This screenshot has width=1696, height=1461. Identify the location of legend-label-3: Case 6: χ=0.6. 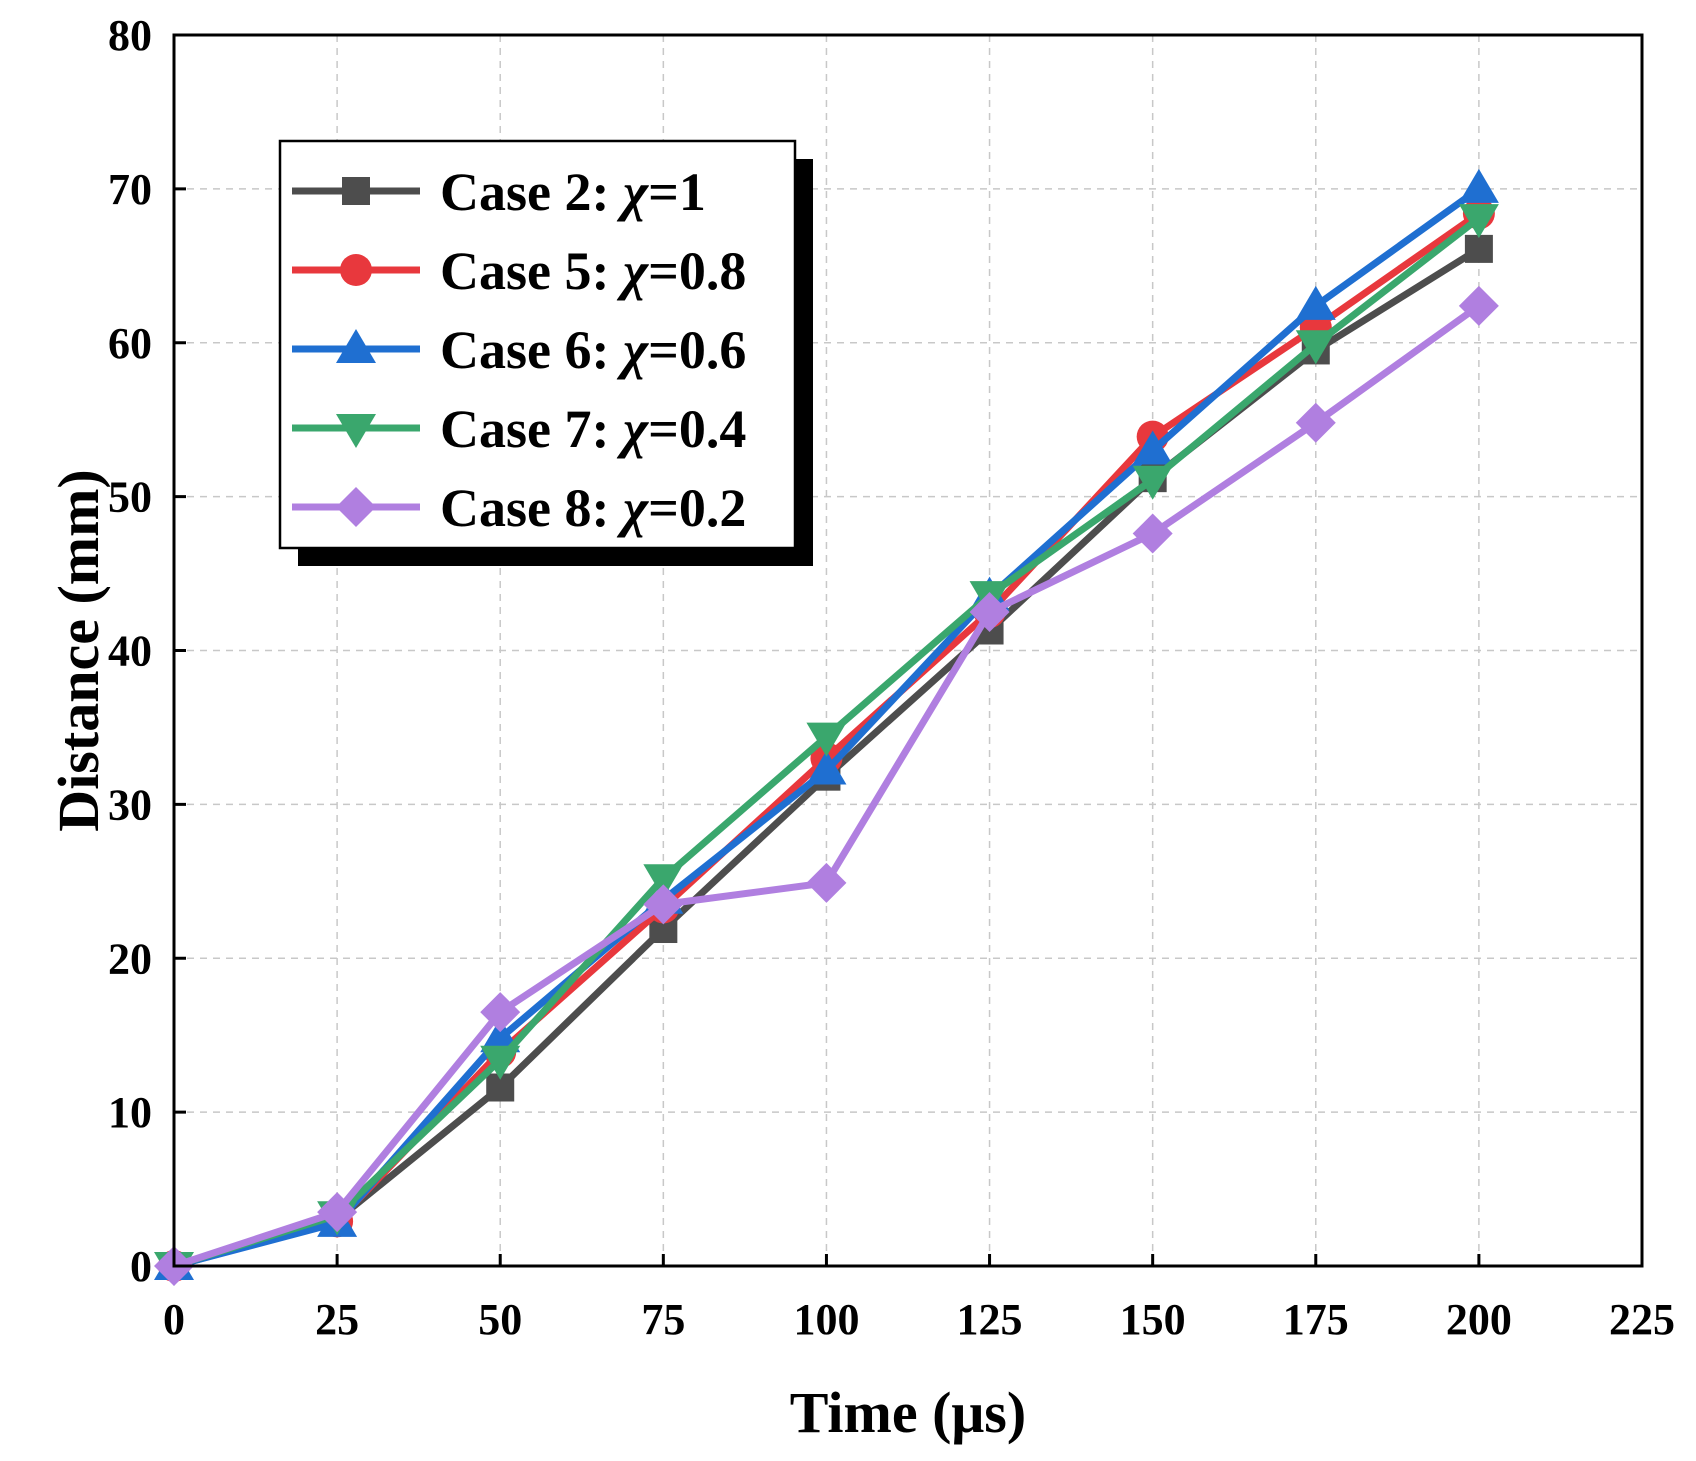
(593, 350).